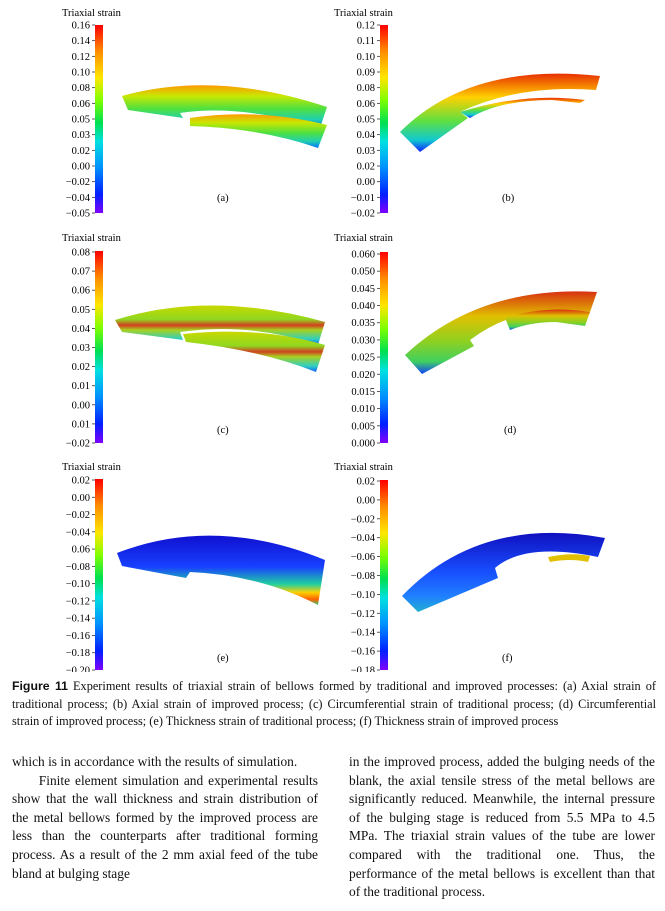 The width and height of the screenshot is (665, 911). Describe the element at coordinates (223, 658) in the screenshot. I see `panel-label-e: (e)` at that location.